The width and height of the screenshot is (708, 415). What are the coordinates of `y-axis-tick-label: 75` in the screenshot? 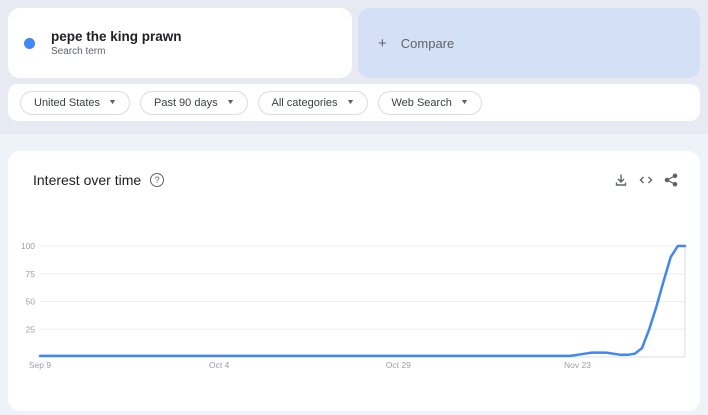 It's located at (31, 274).